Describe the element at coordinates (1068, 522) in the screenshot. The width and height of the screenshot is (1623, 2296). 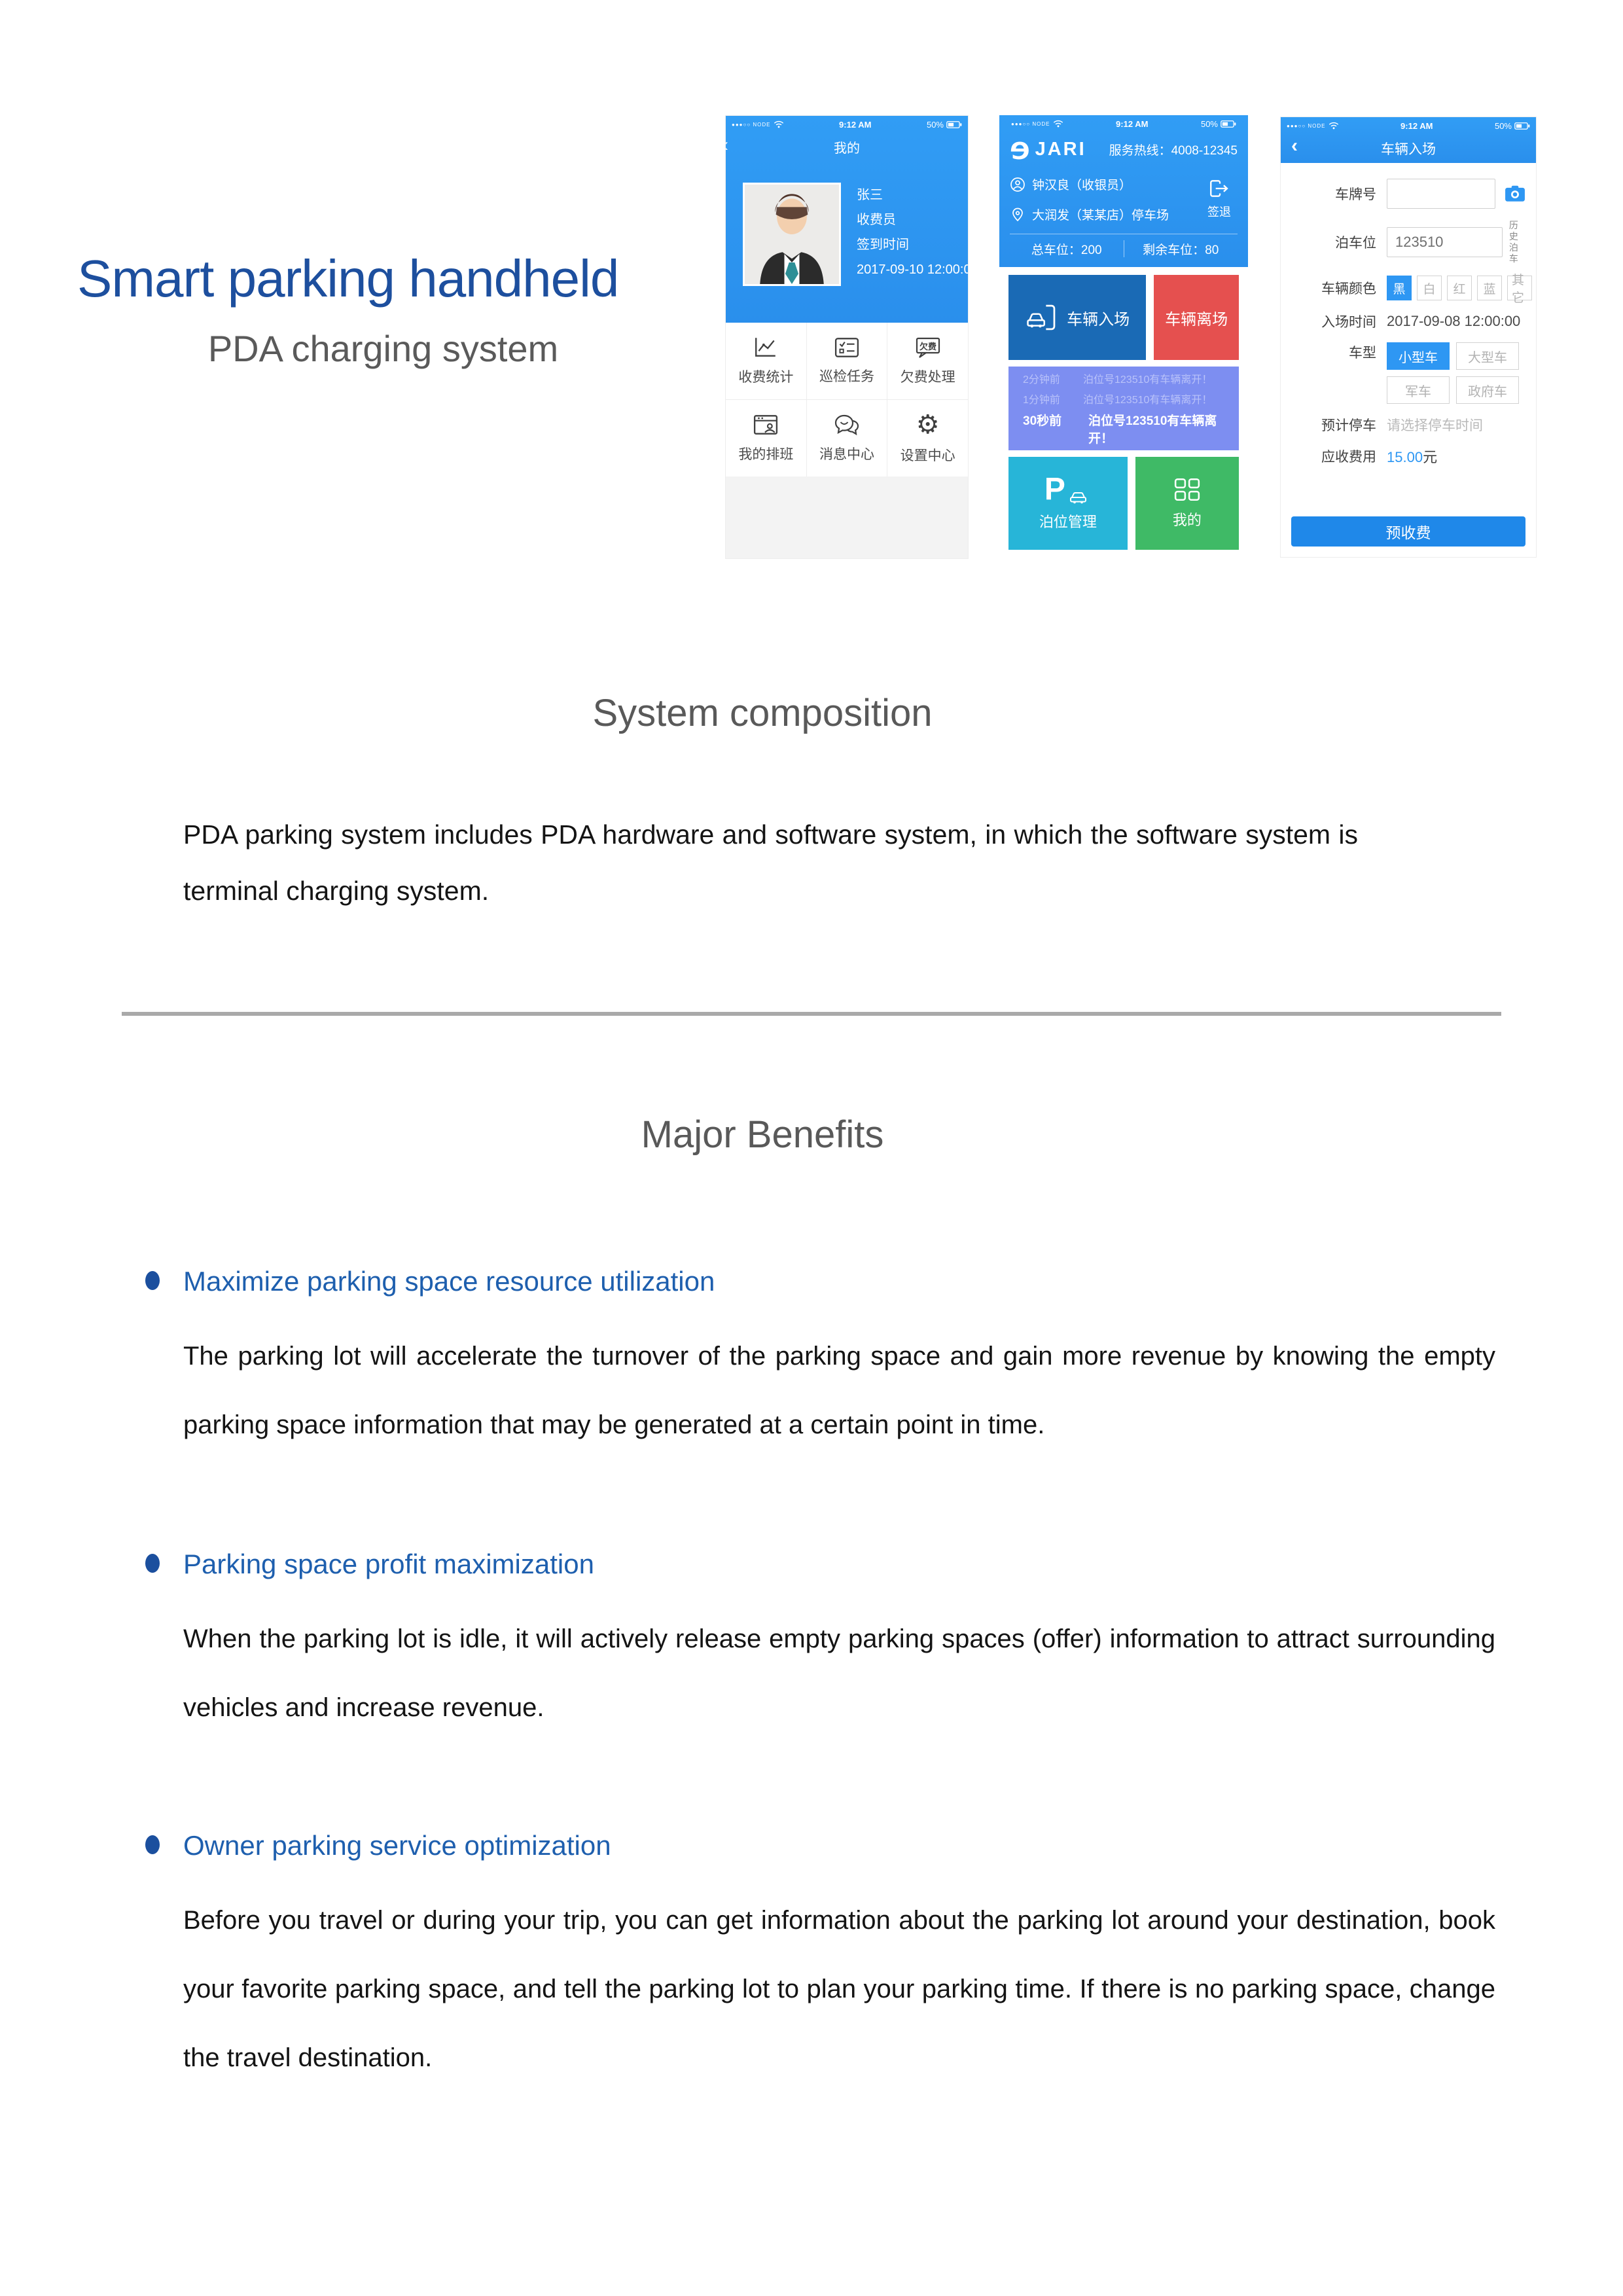
I see `tile-label: 泊位管理` at that location.